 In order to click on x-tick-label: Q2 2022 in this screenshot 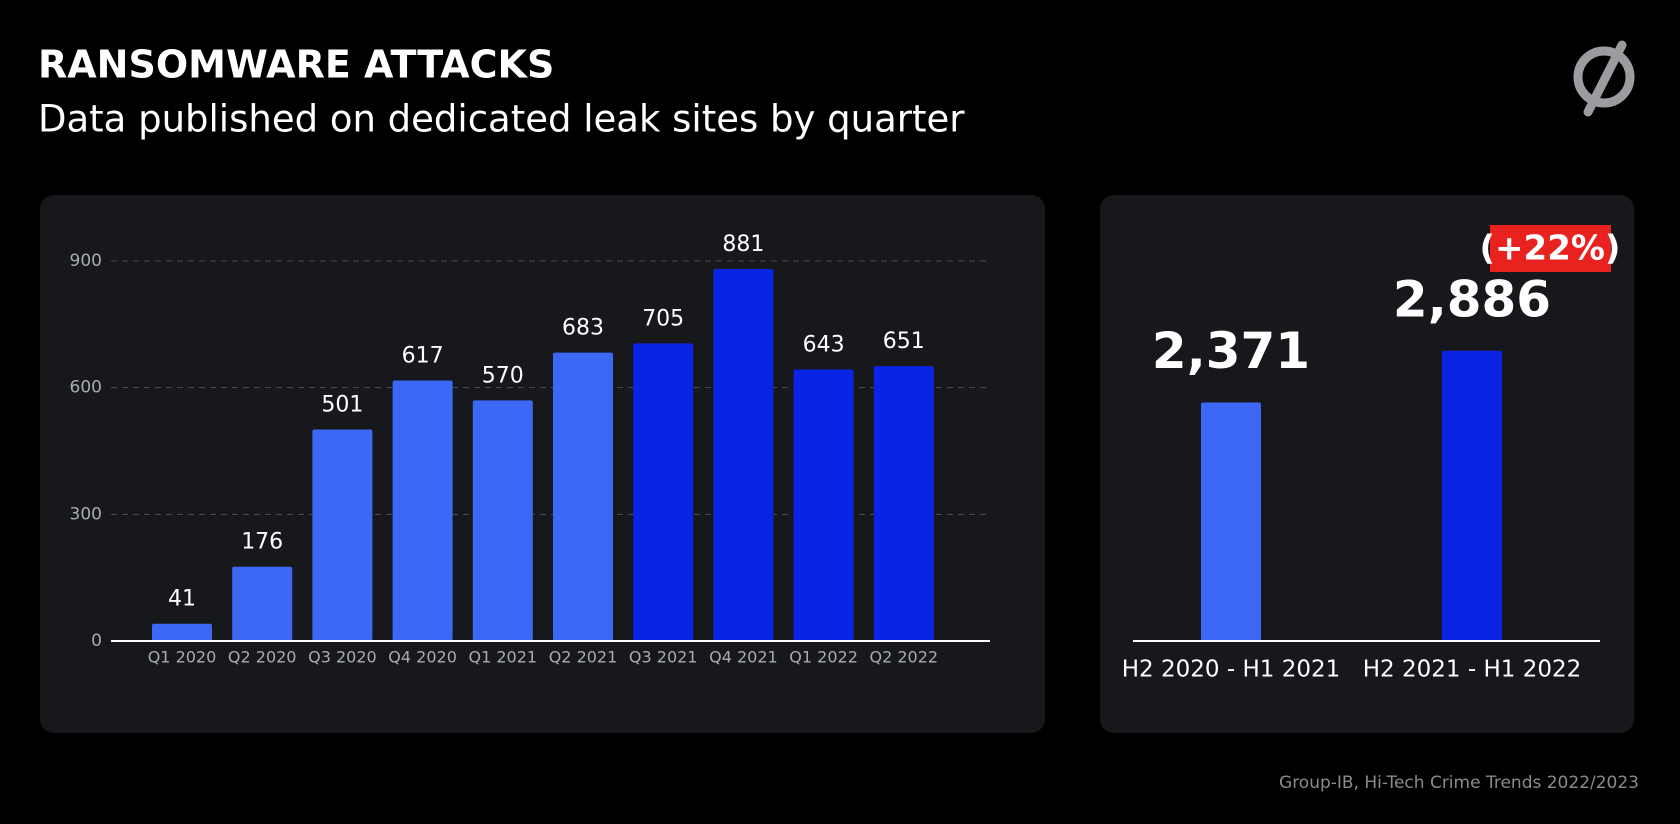, I will do `click(904, 657)`.